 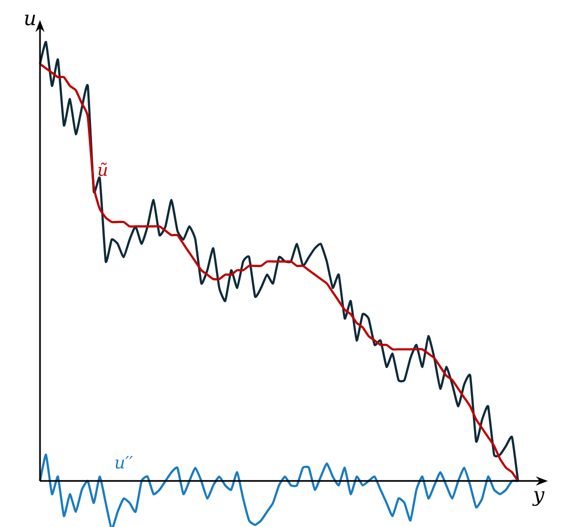 What do you see at coordinates (102, 169) in the screenshot?
I see `series-label: ũ` at bounding box center [102, 169].